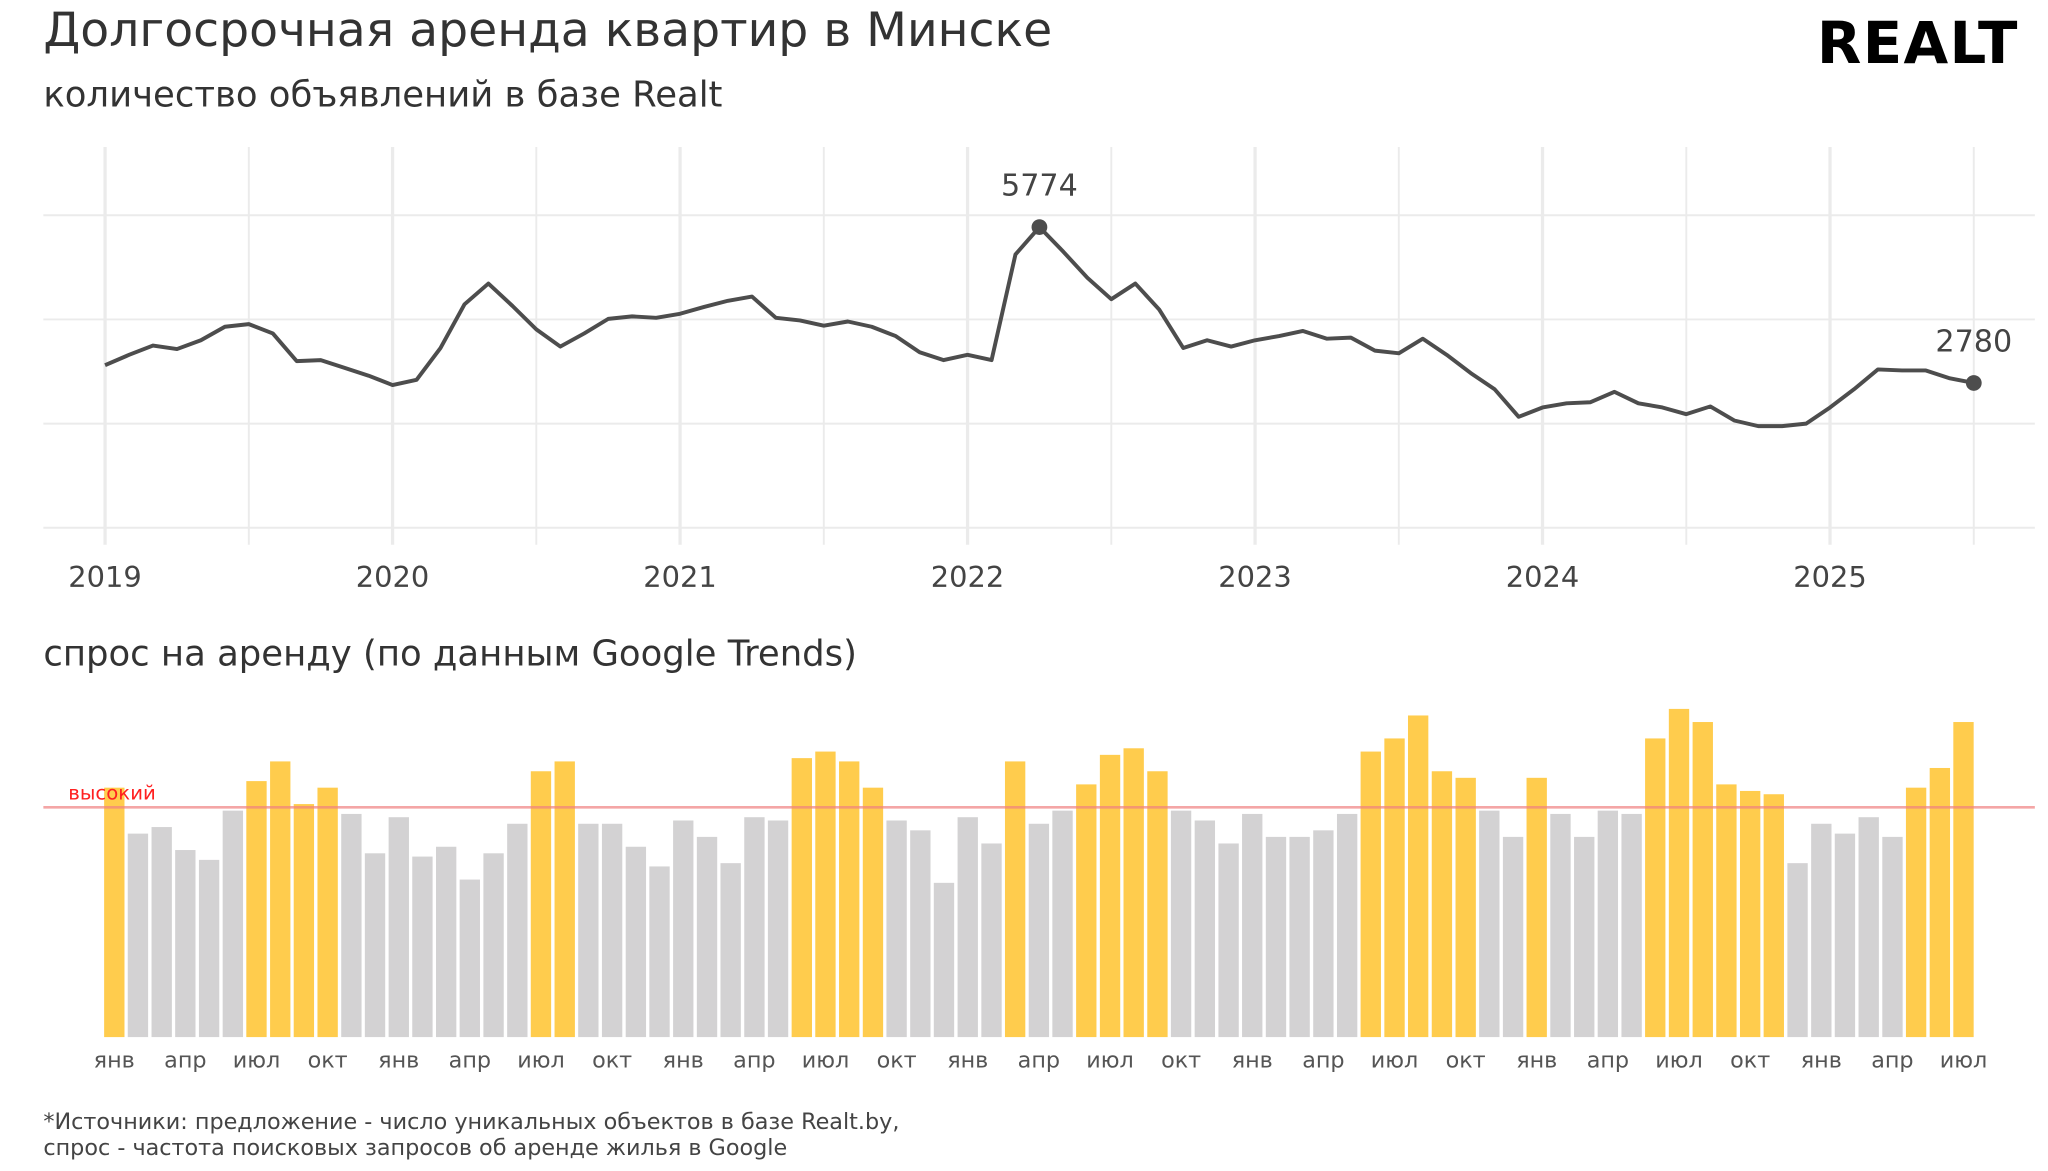 Image resolution: width=2048 pixels, height=1171 pixels. I want to click on year-tick-label: 2022, so click(967, 577).